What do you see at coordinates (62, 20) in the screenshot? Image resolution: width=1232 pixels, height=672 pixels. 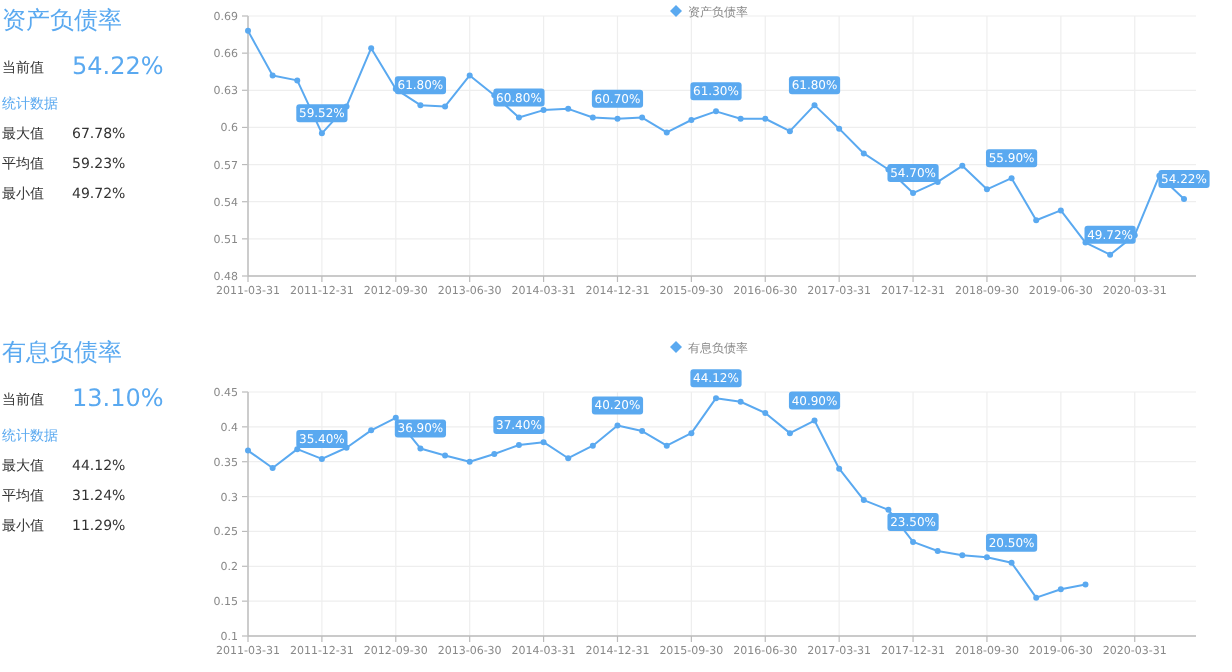 I see `chart-title: 资产负债率` at bounding box center [62, 20].